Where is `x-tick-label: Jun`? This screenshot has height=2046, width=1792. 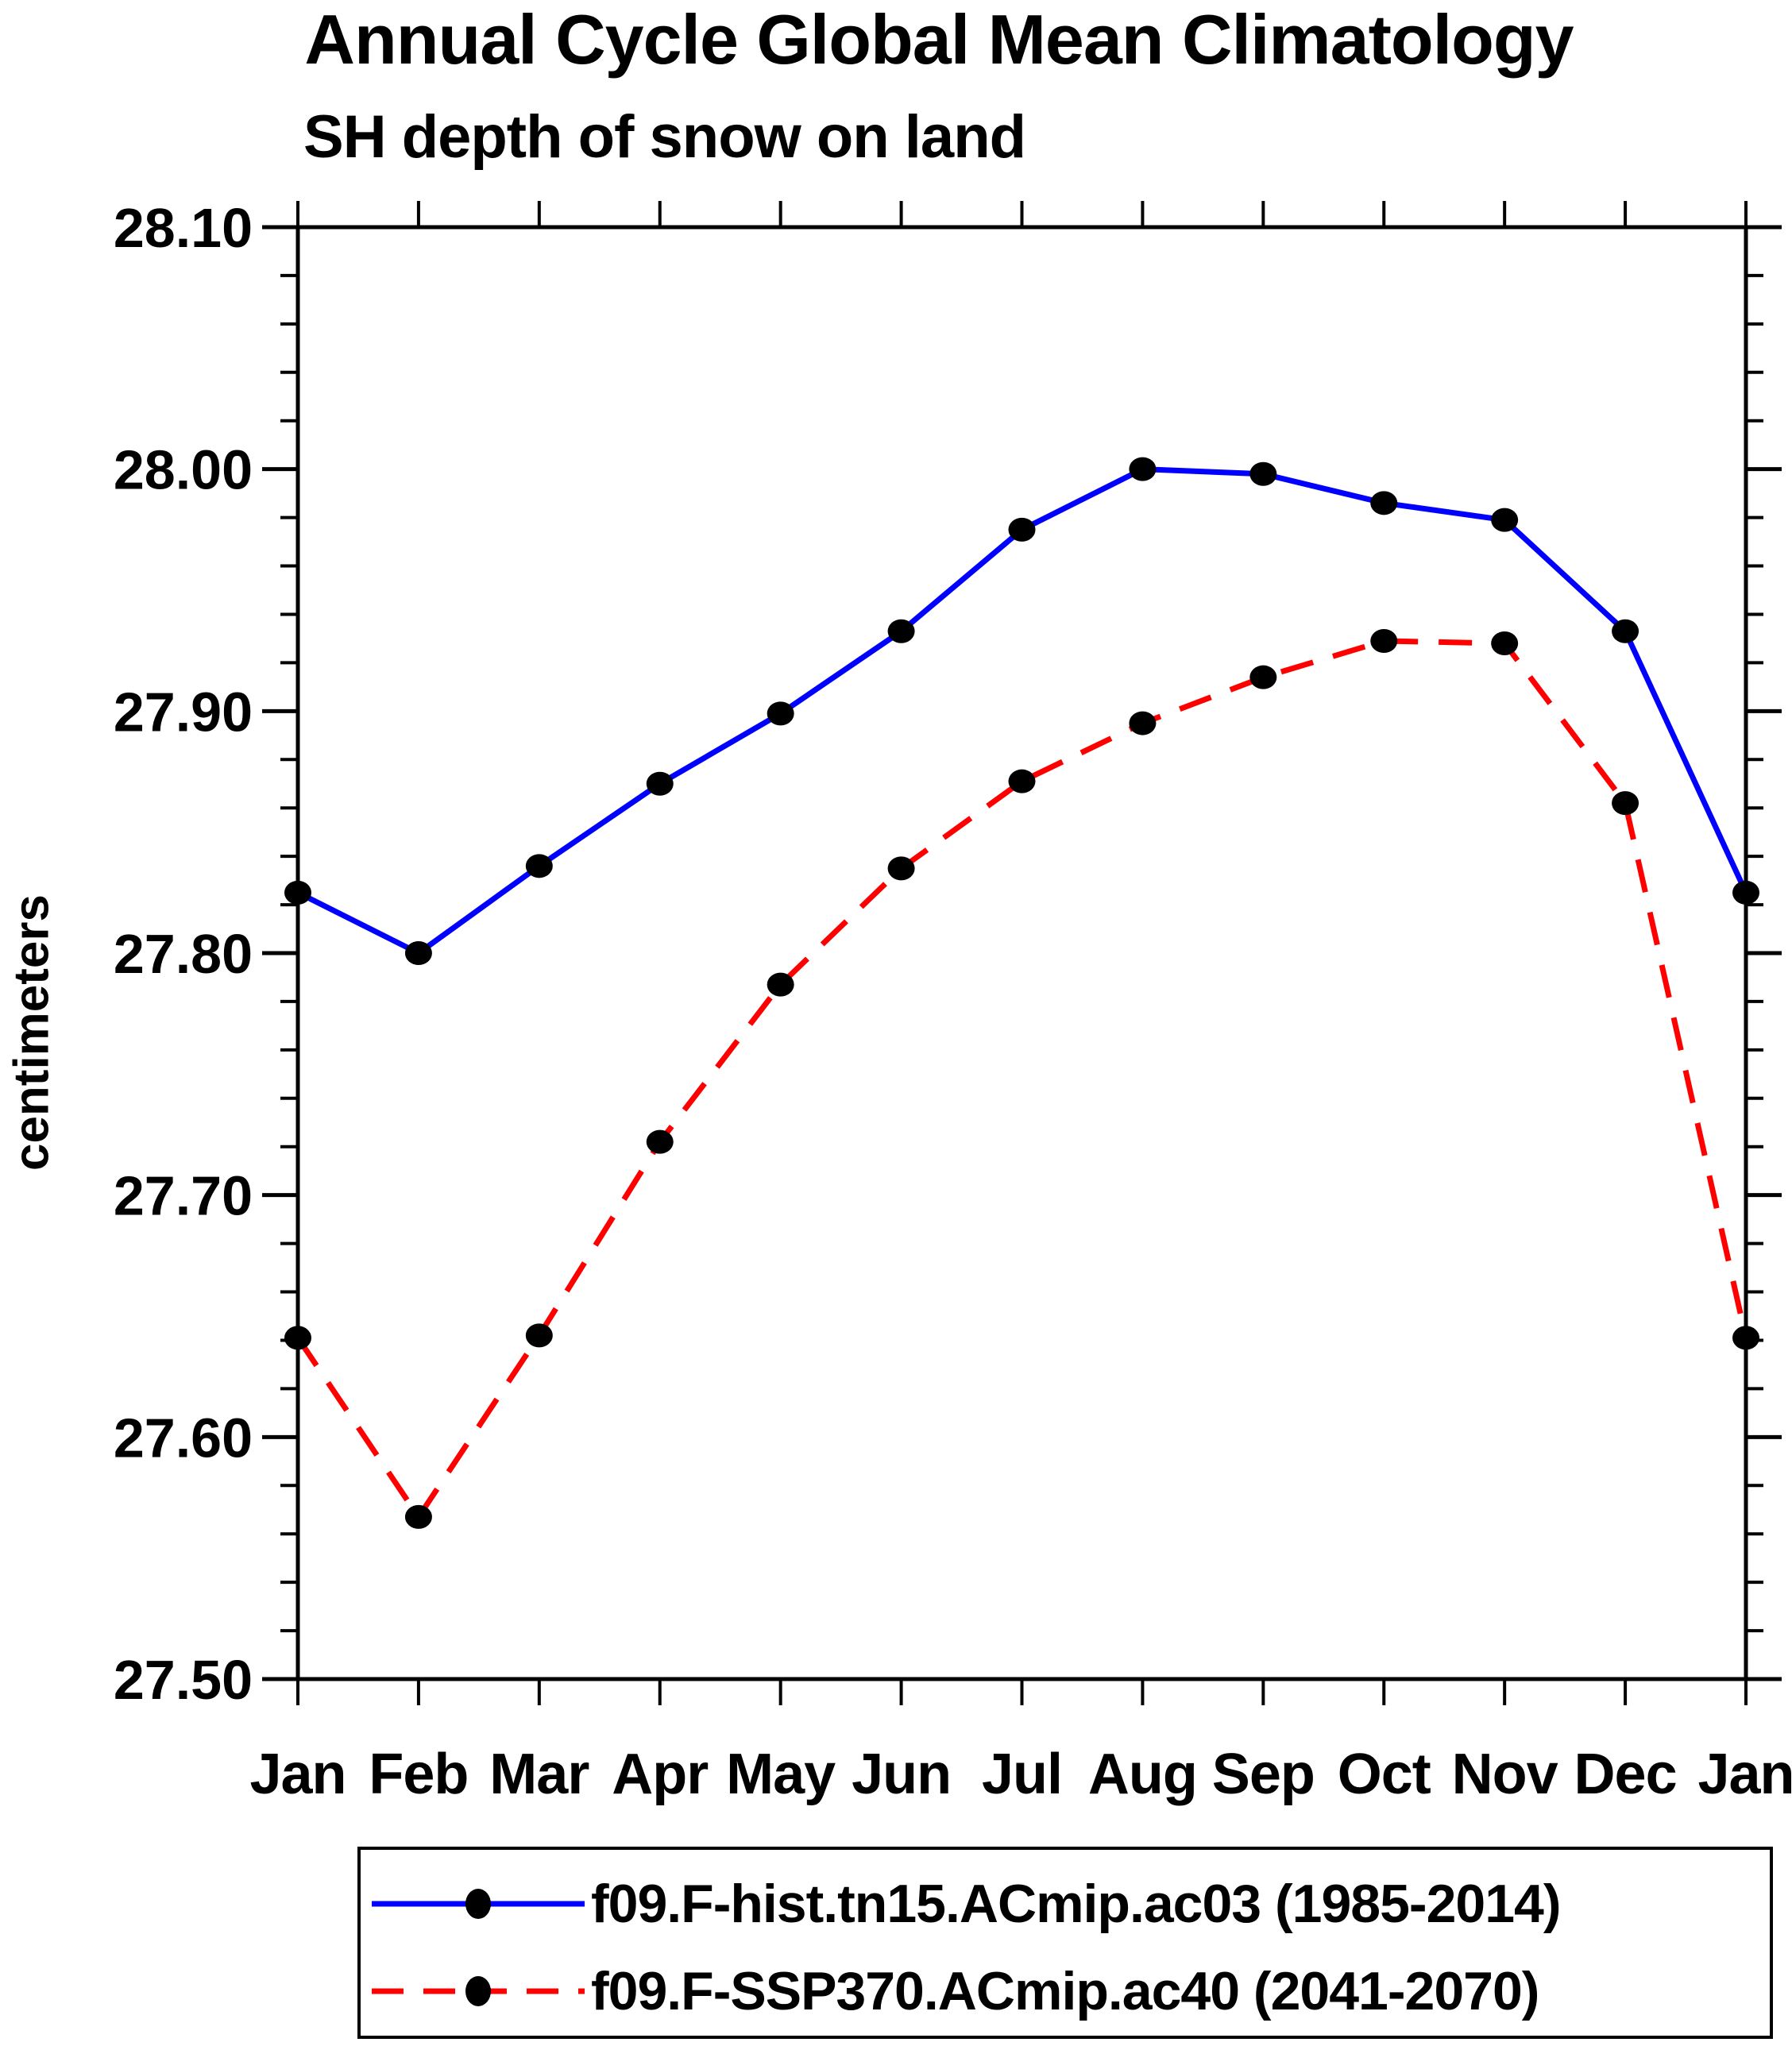 x-tick-label: Jun is located at coordinates (901, 1774).